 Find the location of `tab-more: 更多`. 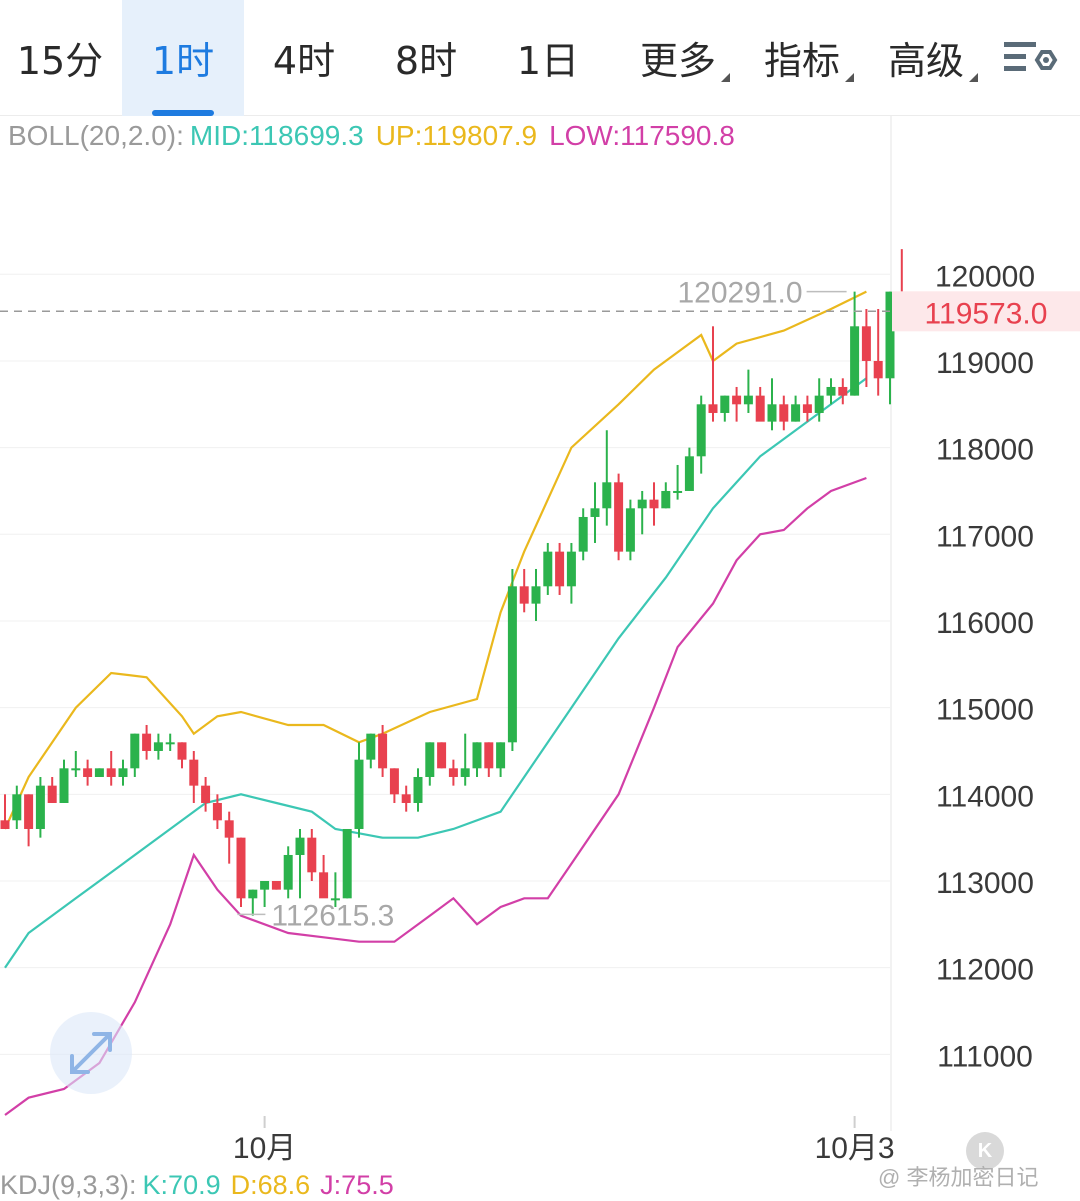

tab-more: 更多 is located at coordinates (679, 58).